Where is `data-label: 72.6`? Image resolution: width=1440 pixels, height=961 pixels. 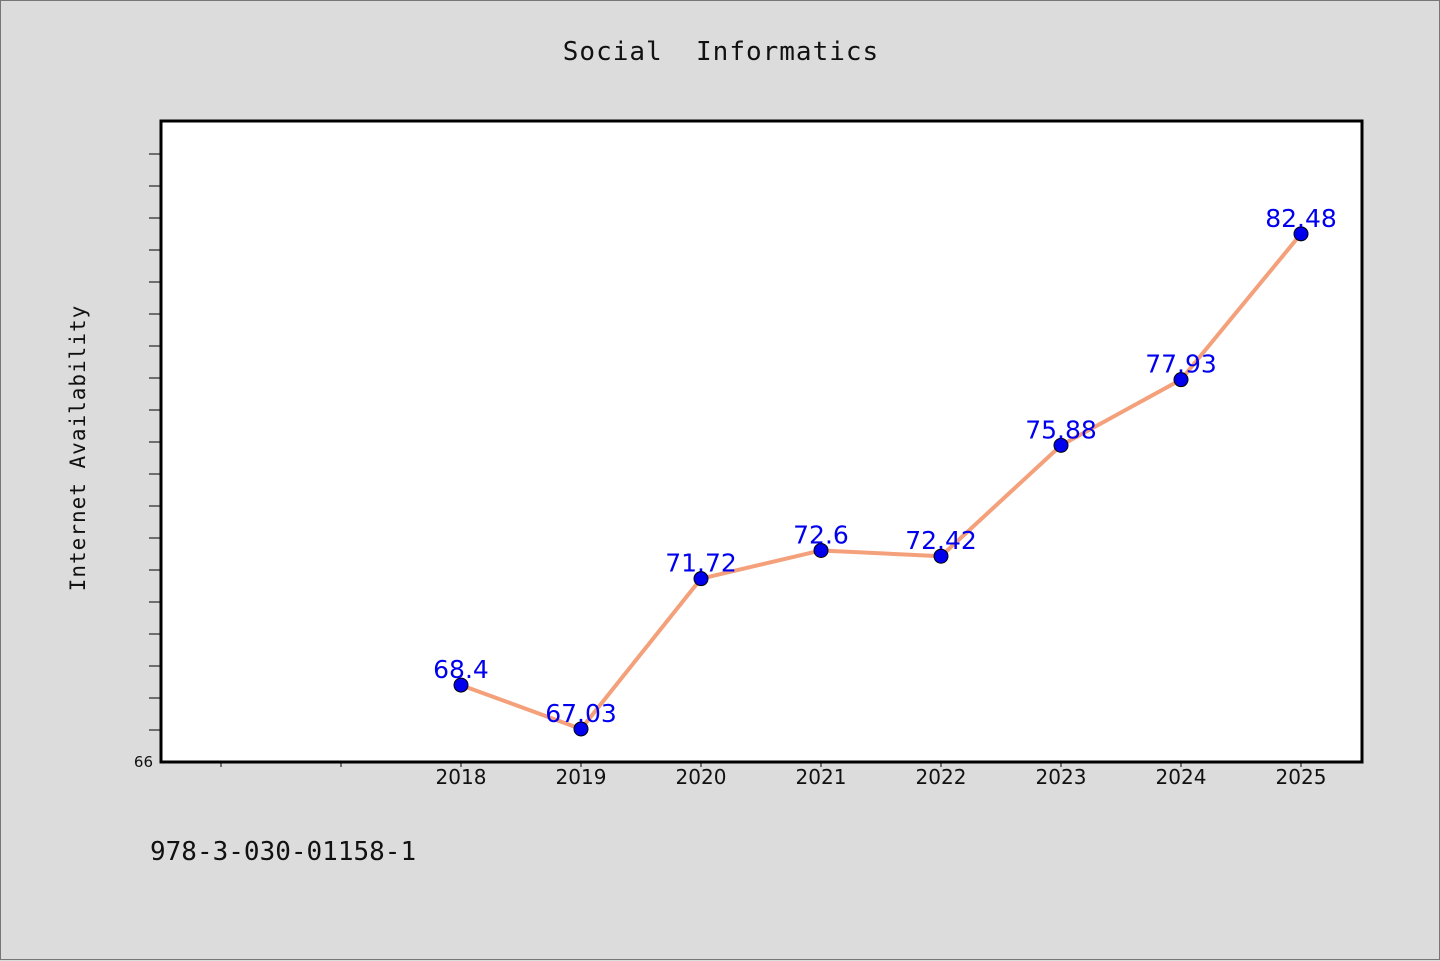
data-label: 72.6 is located at coordinates (821, 534).